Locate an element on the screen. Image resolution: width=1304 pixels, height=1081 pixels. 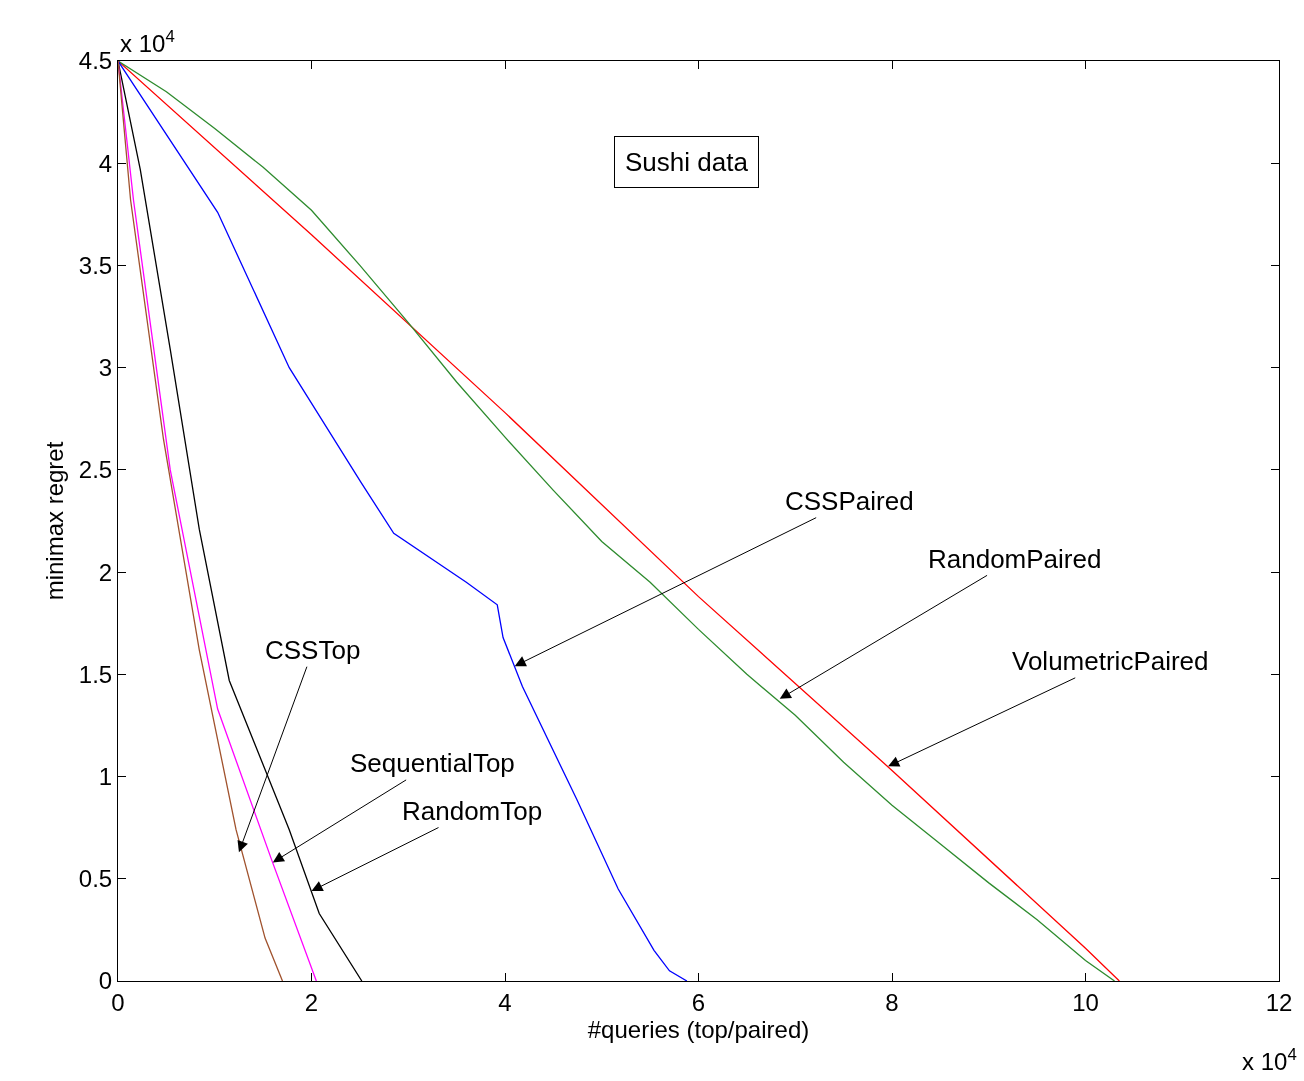
annotation: Sushi data is located at coordinates (687, 162).